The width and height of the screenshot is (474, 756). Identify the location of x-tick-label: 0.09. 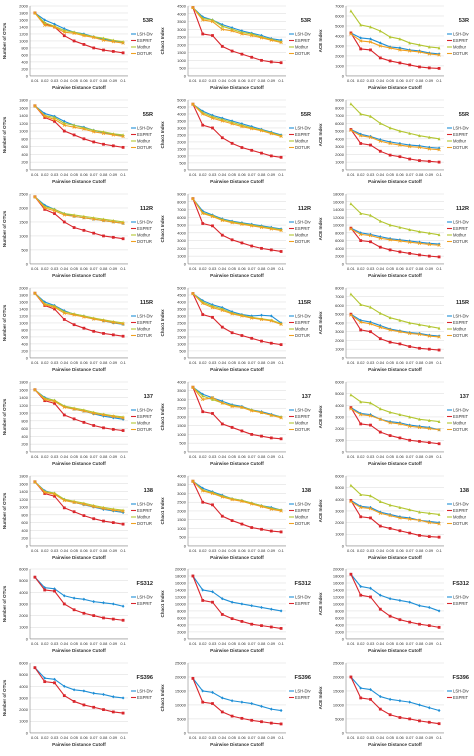
(113, 362).